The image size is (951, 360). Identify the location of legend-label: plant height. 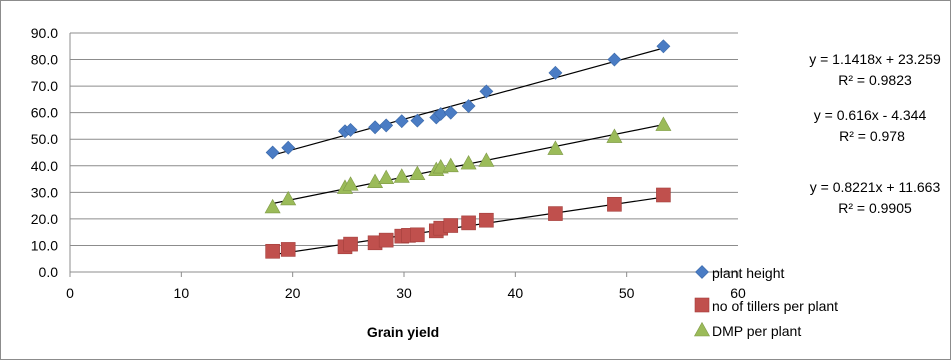
(748, 273).